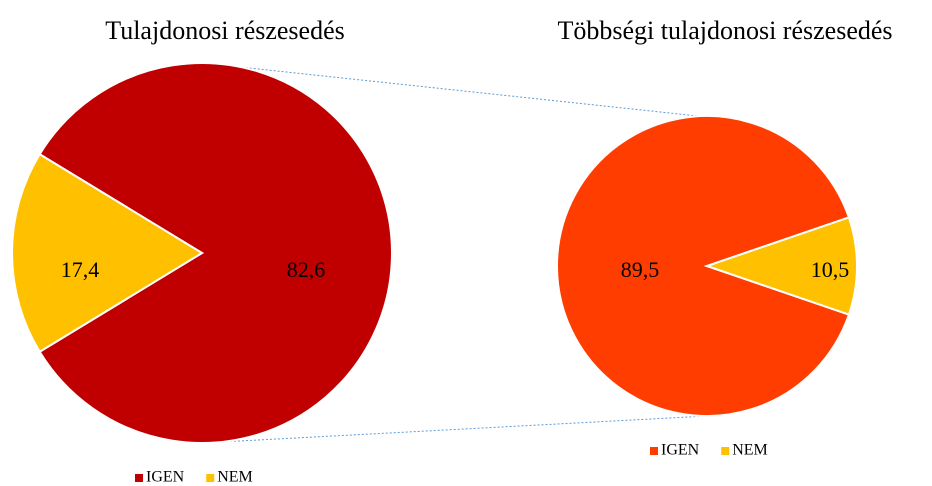 The image size is (932, 486). Describe the element at coordinates (724, 30) in the screenshot. I see `chart-title: Többségi tulajdonosi részesedés` at that location.